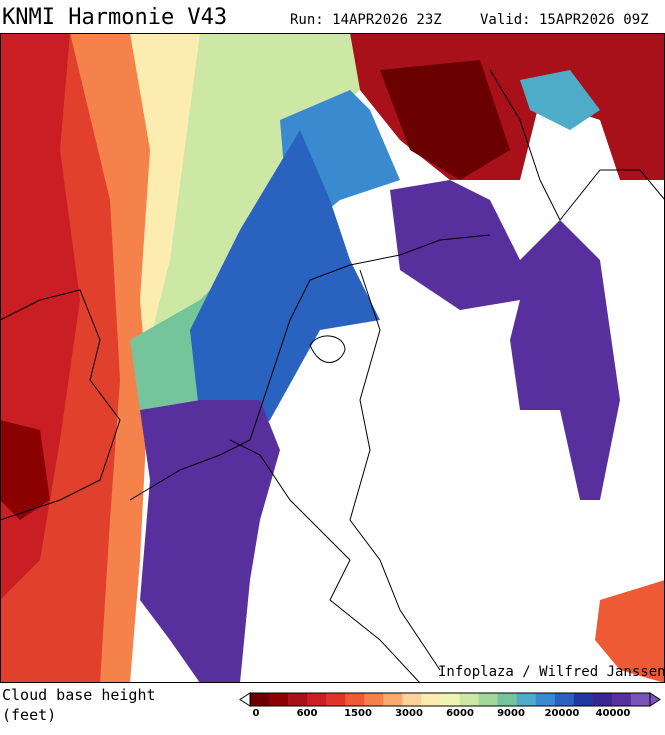  I want to click on colorbar-tick-label: 1500, so click(358, 713).